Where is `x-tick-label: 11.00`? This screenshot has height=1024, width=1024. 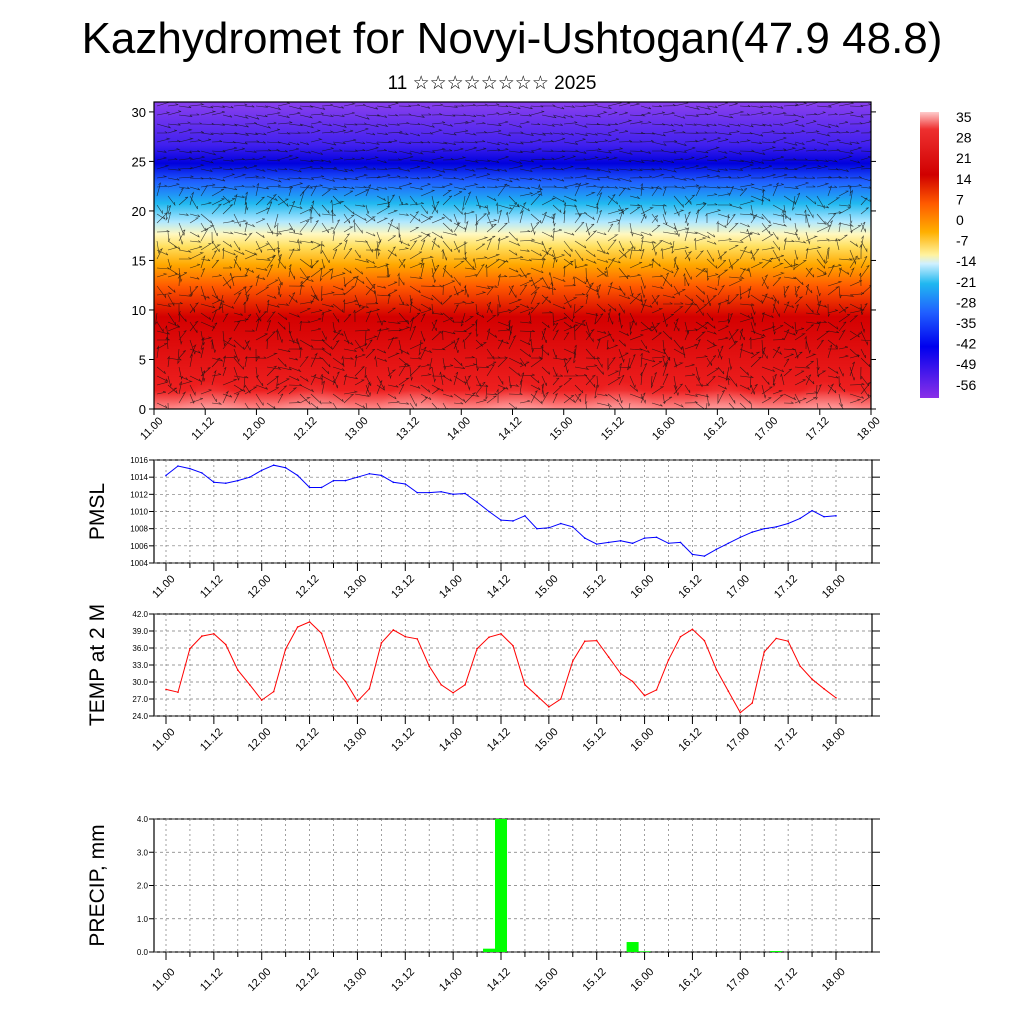
x-tick-label: 11.00 is located at coordinates (163, 739).